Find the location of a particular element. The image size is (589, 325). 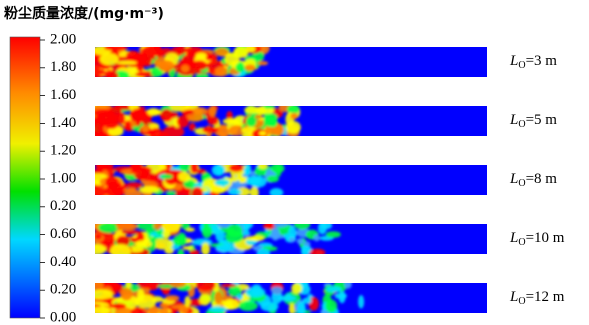

colorbar-label: 2.00 is located at coordinates (63, 39).